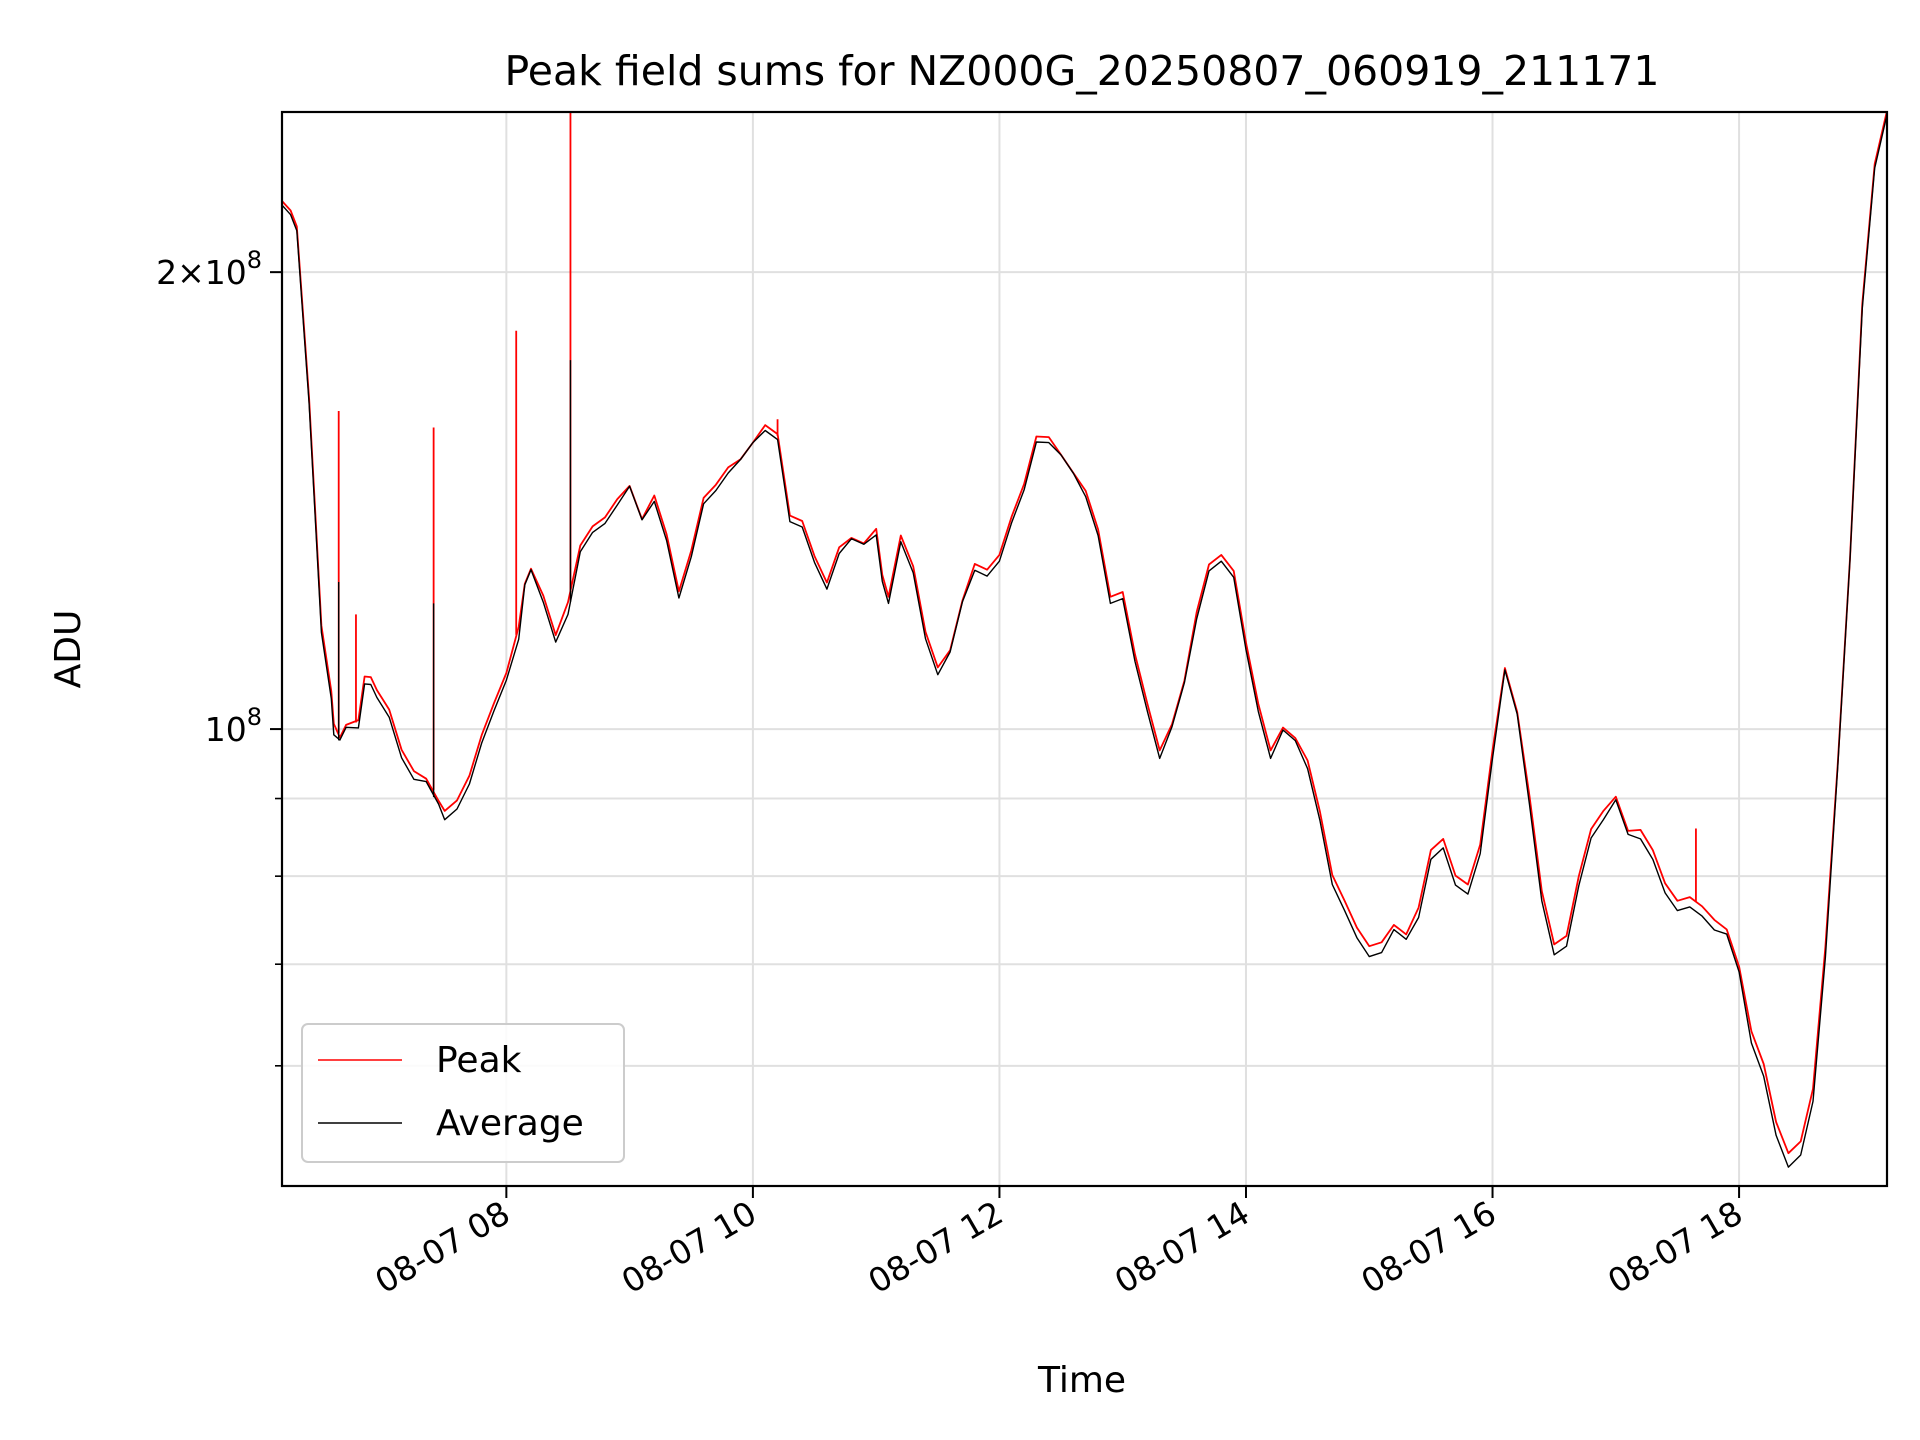 The width and height of the screenshot is (1920, 1440). I want to click on legend-label-peak: Peak, so click(479, 1060).